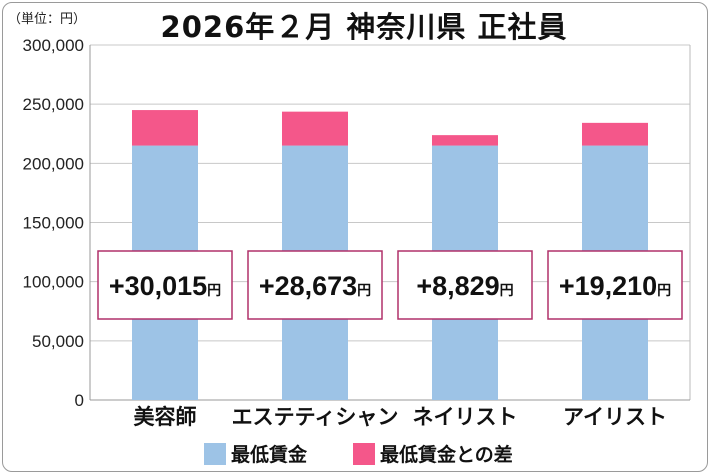 This screenshot has width=712, height=476. What do you see at coordinates (465, 417) in the screenshot?
I see `category-label: ネイリスト` at bounding box center [465, 417].